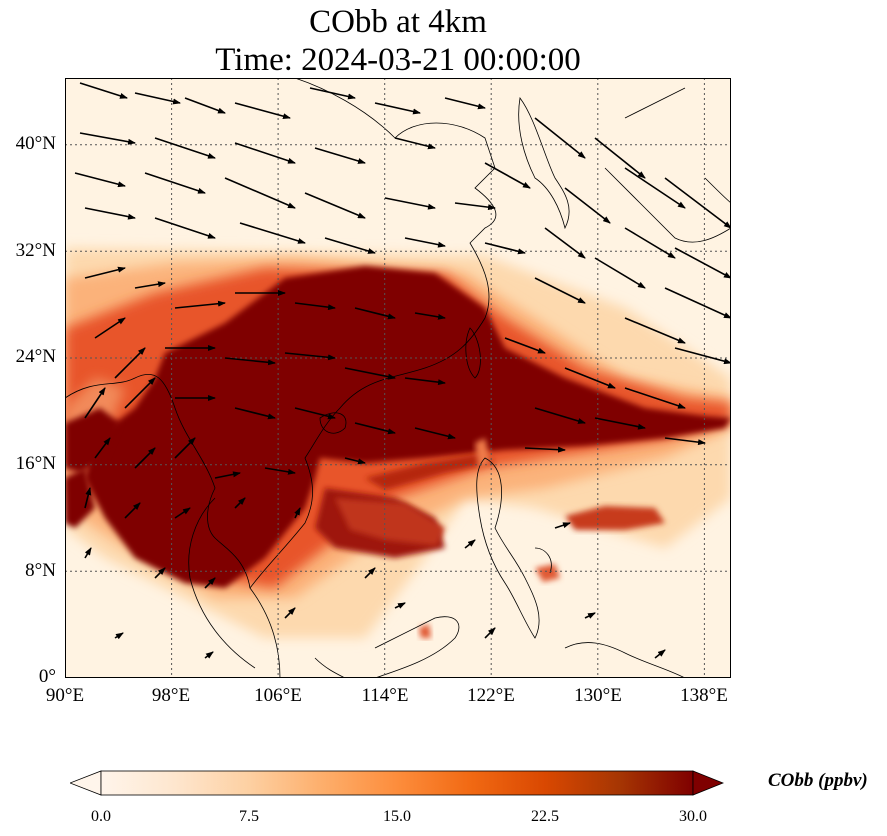  What do you see at coordinates (491, 695) in the screenshot?
I see `lon-tick-122e: 122°E` at bounding box center [491, 695].